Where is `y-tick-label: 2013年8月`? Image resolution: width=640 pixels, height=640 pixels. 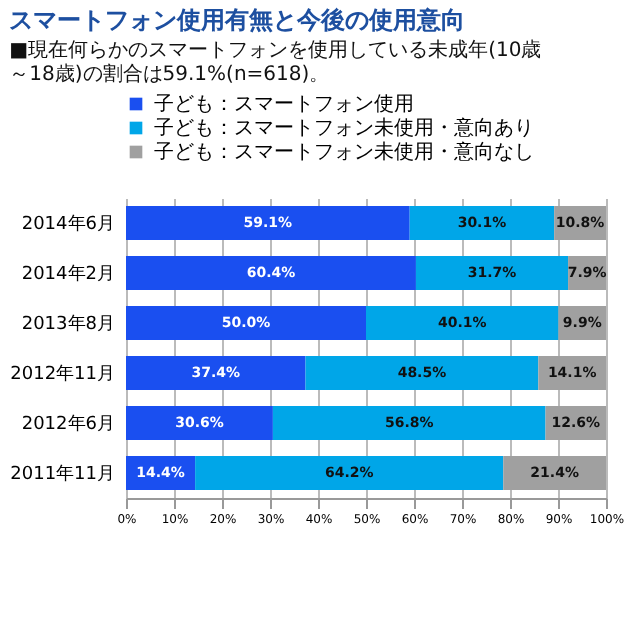
y-tick-label: 2013年8月 is located at coordinates (68, 324).